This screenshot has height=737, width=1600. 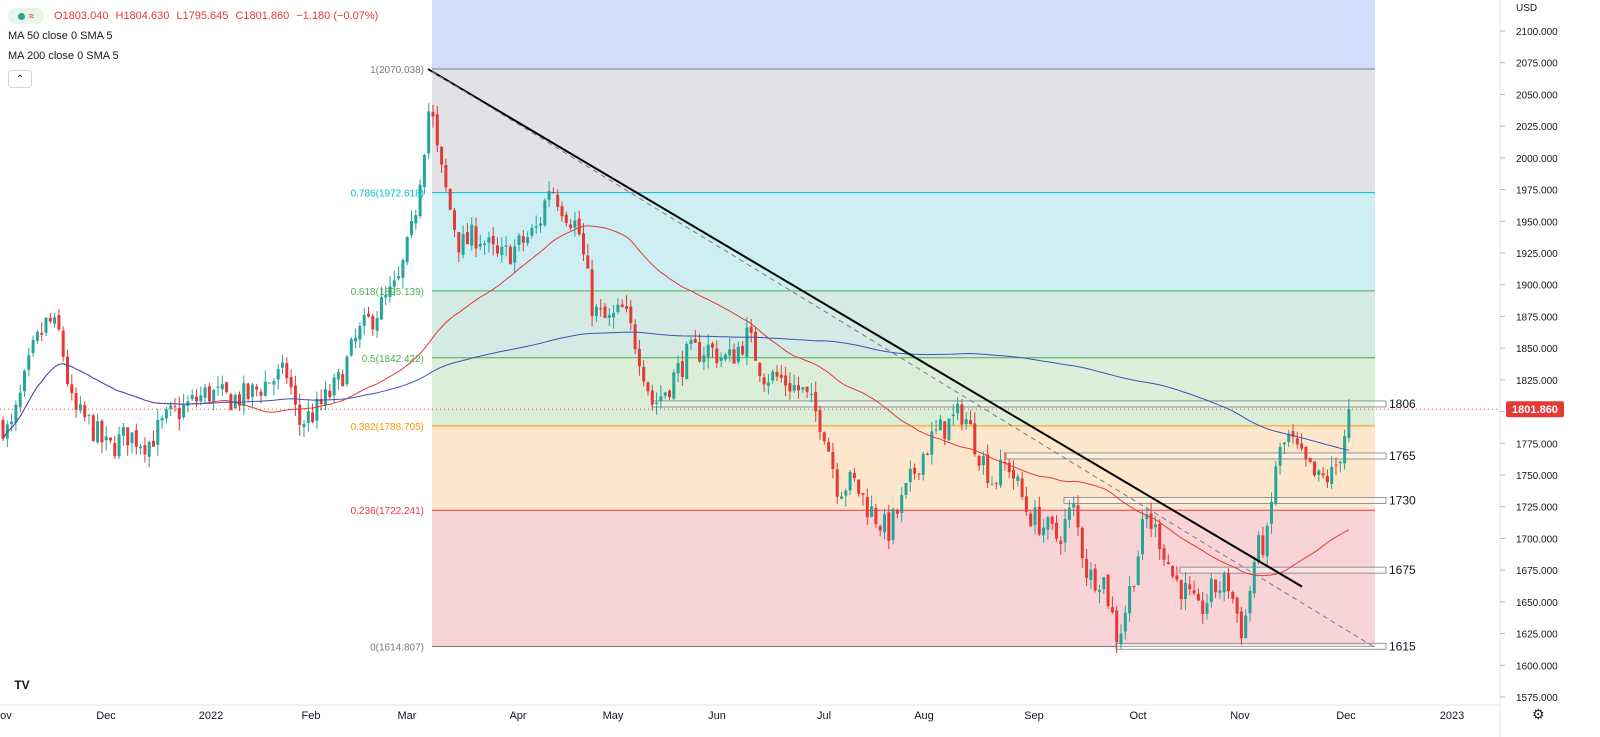 What do you see at coordinates (1537, 64) in the screenshot?
I see `price-tick-label: 2075.000` at bounding box center [1537, 64].